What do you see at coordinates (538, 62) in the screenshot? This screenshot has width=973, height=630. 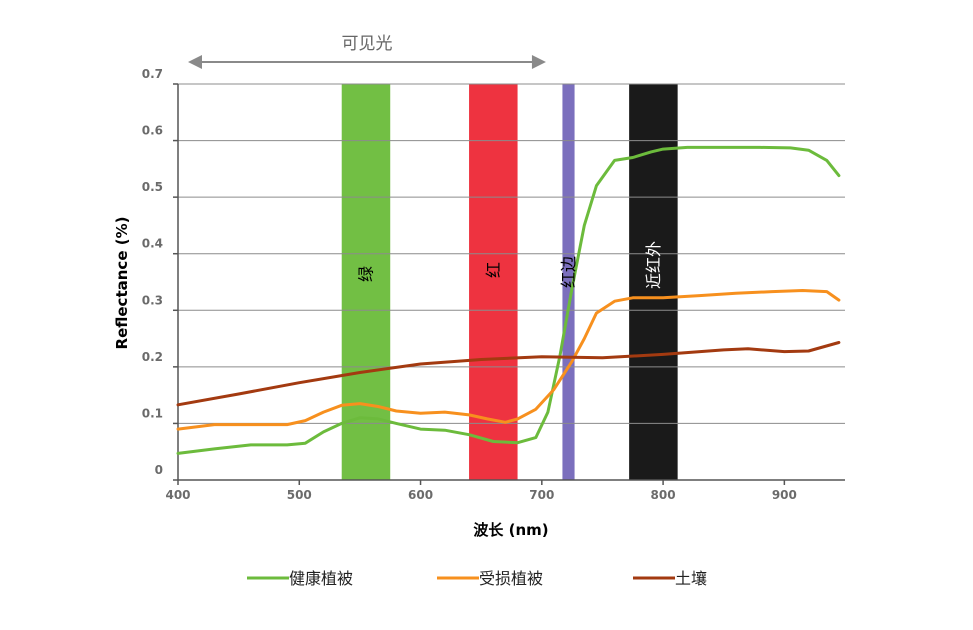 I see `visible-range-arrowhead-right` at bounding box center [538, 62].